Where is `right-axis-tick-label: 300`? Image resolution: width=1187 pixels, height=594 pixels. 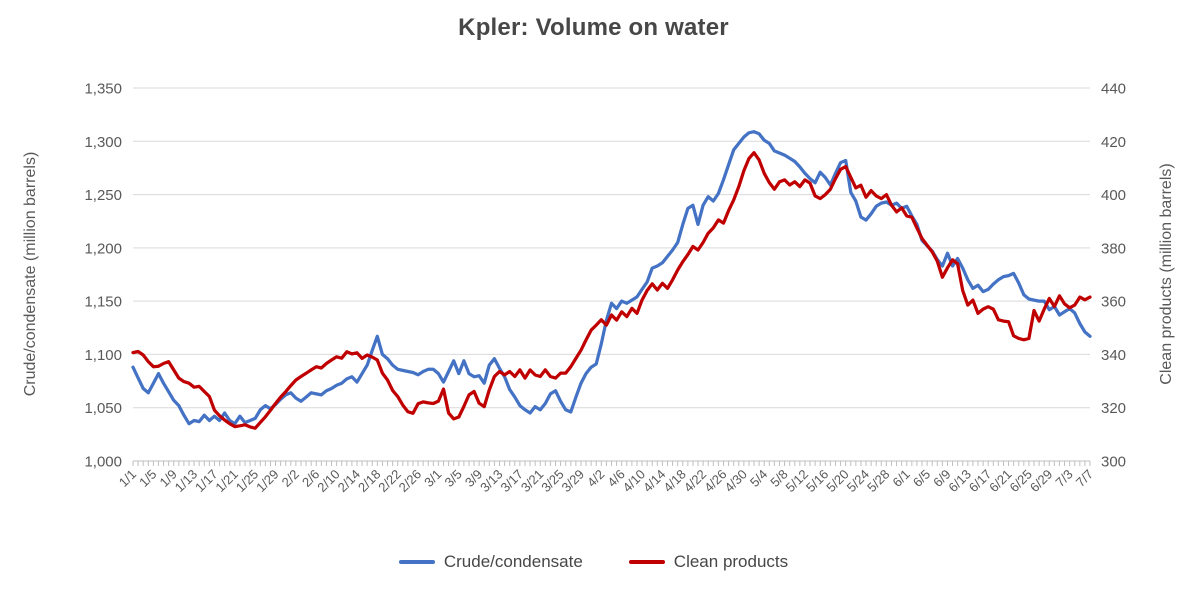 right-axis-tick-label: 300 is located at coordinates (1113, 462).